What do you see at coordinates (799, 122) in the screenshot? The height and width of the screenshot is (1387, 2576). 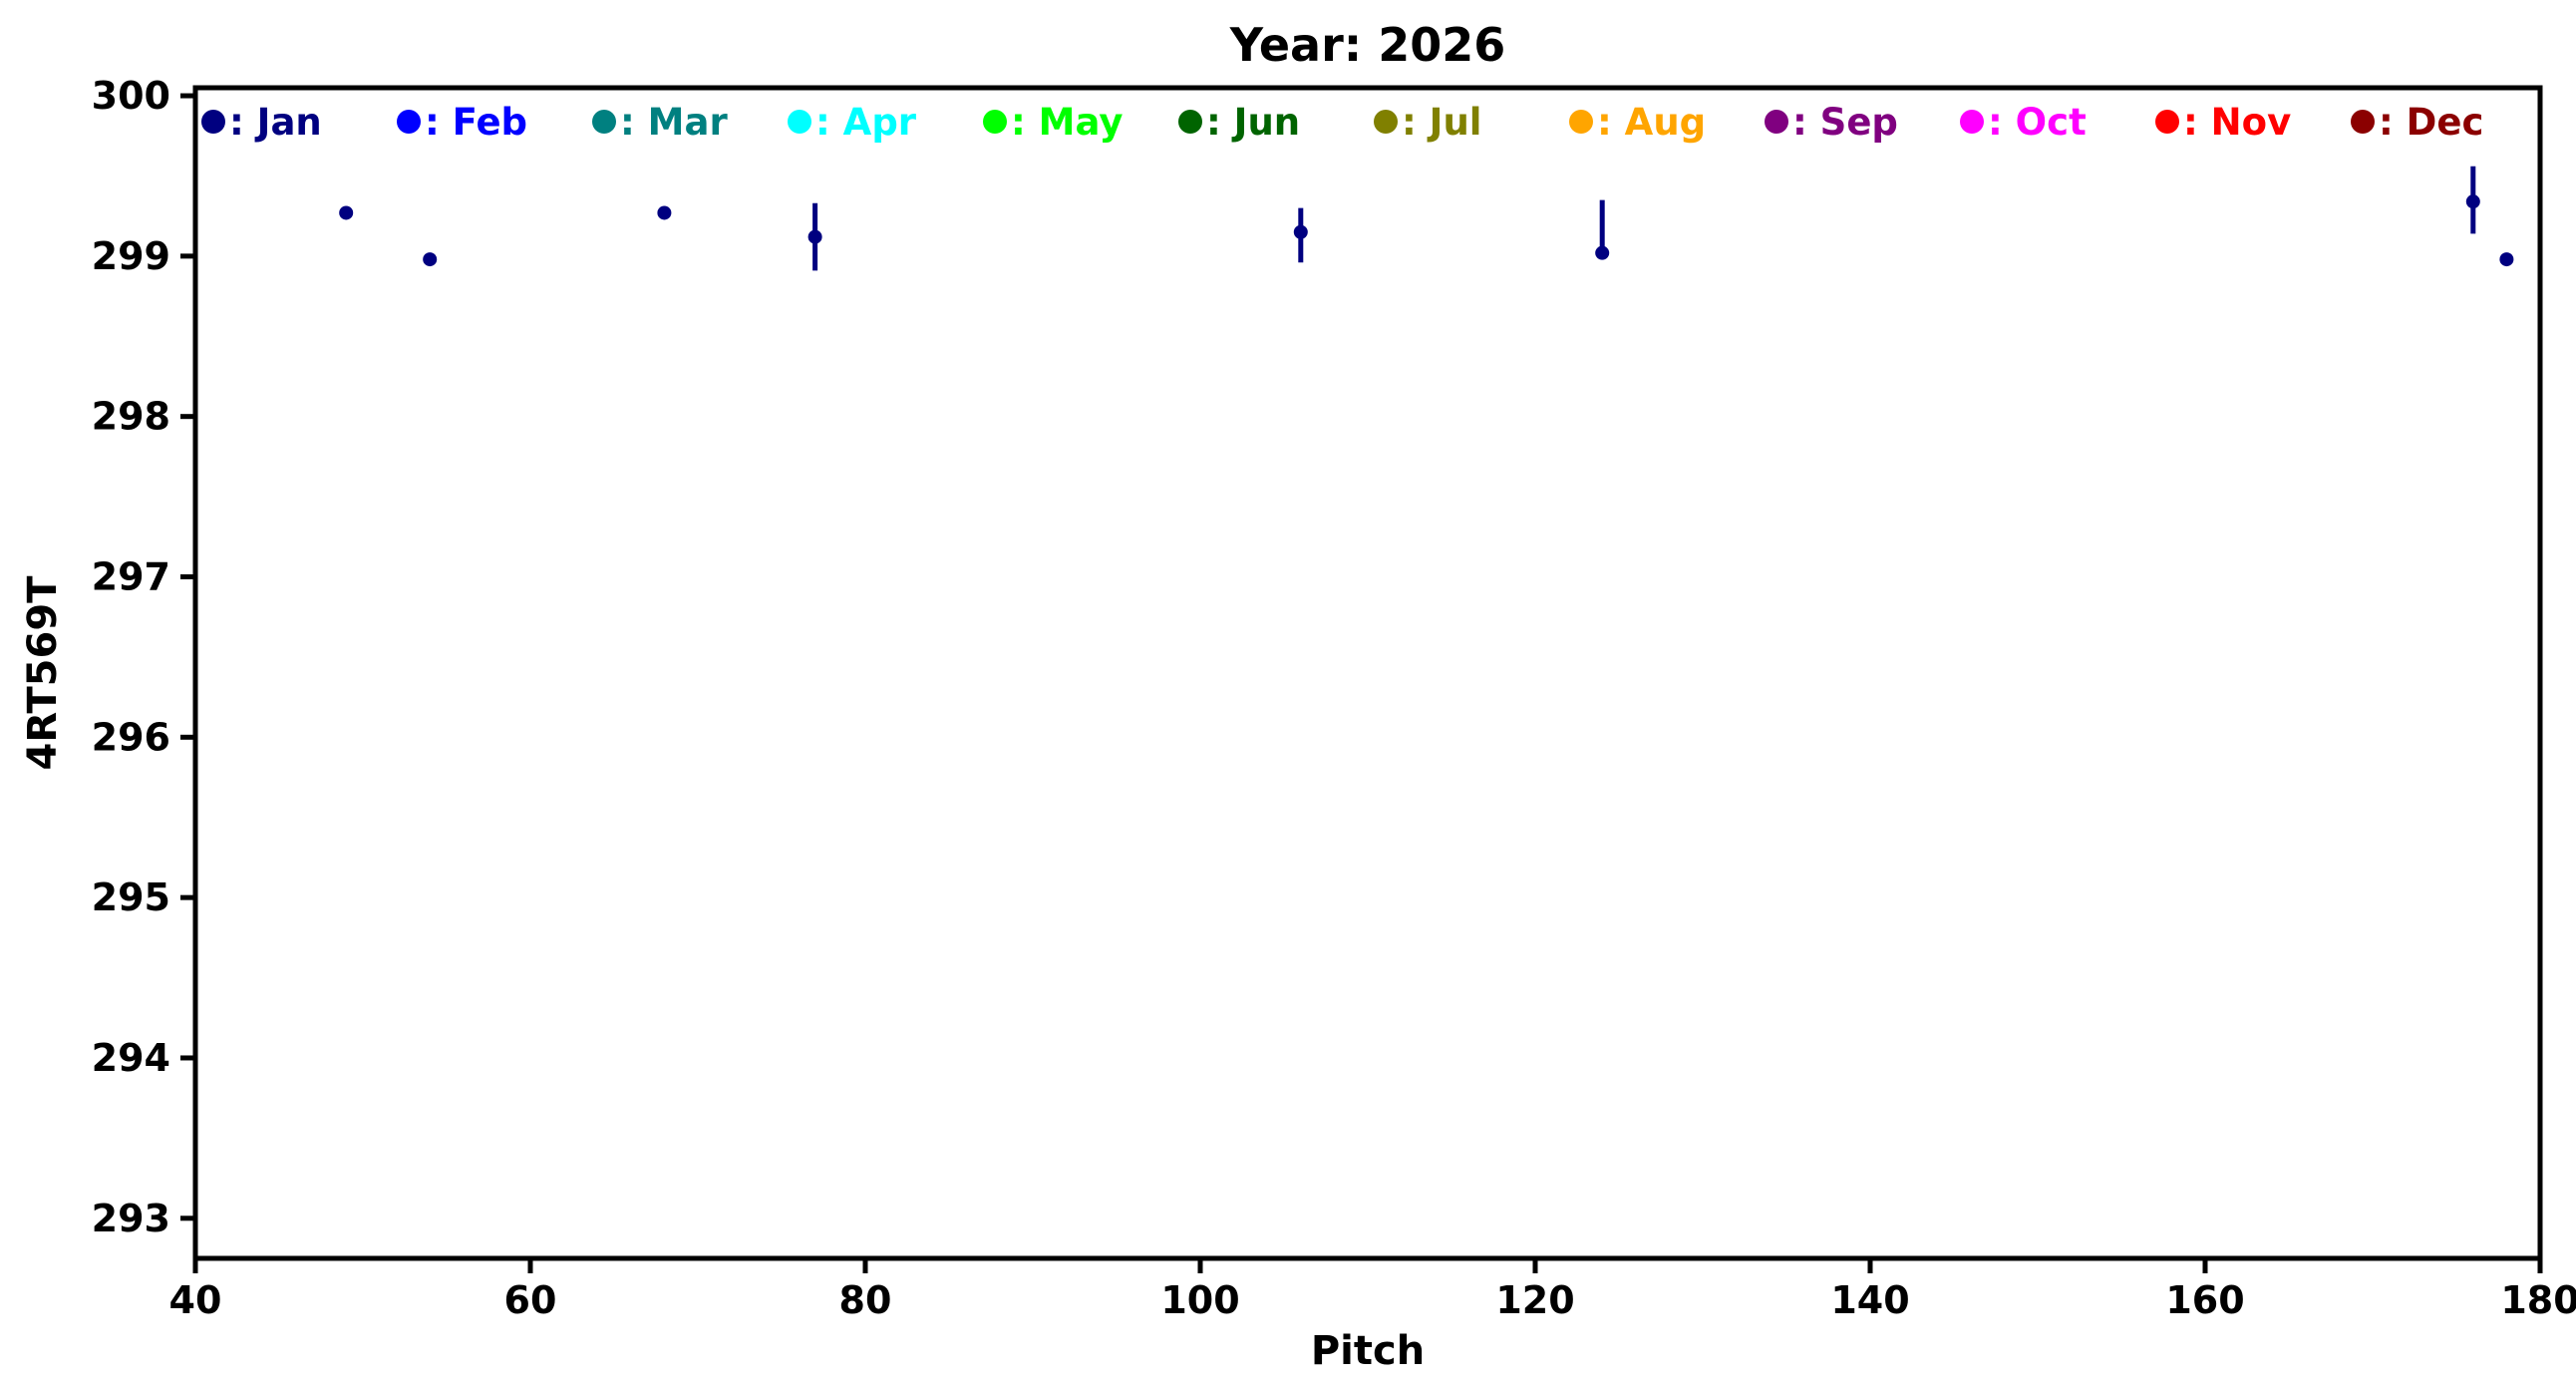 I see `legend-dot-apr` at bounding box center [799, 122].